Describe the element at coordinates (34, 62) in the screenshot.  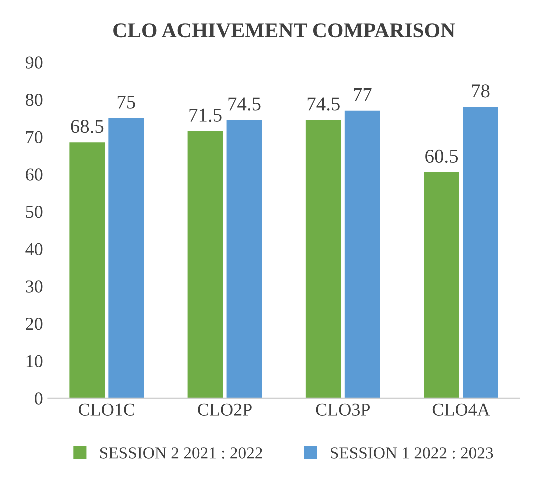
I see `y-tick-label: 90` at that location.